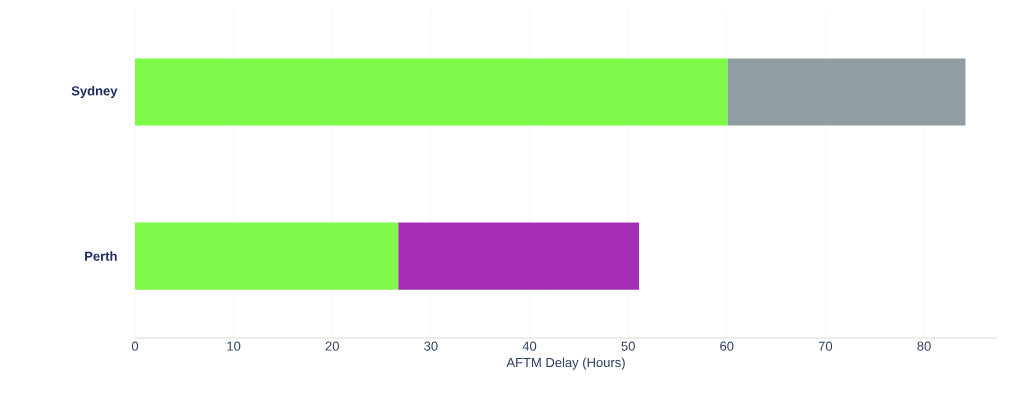 This screenshot has height=400, width=1015. Describe the element at coordinates (101, 256) in the screenshot. I see `y-tick-label: Perth` at that location.